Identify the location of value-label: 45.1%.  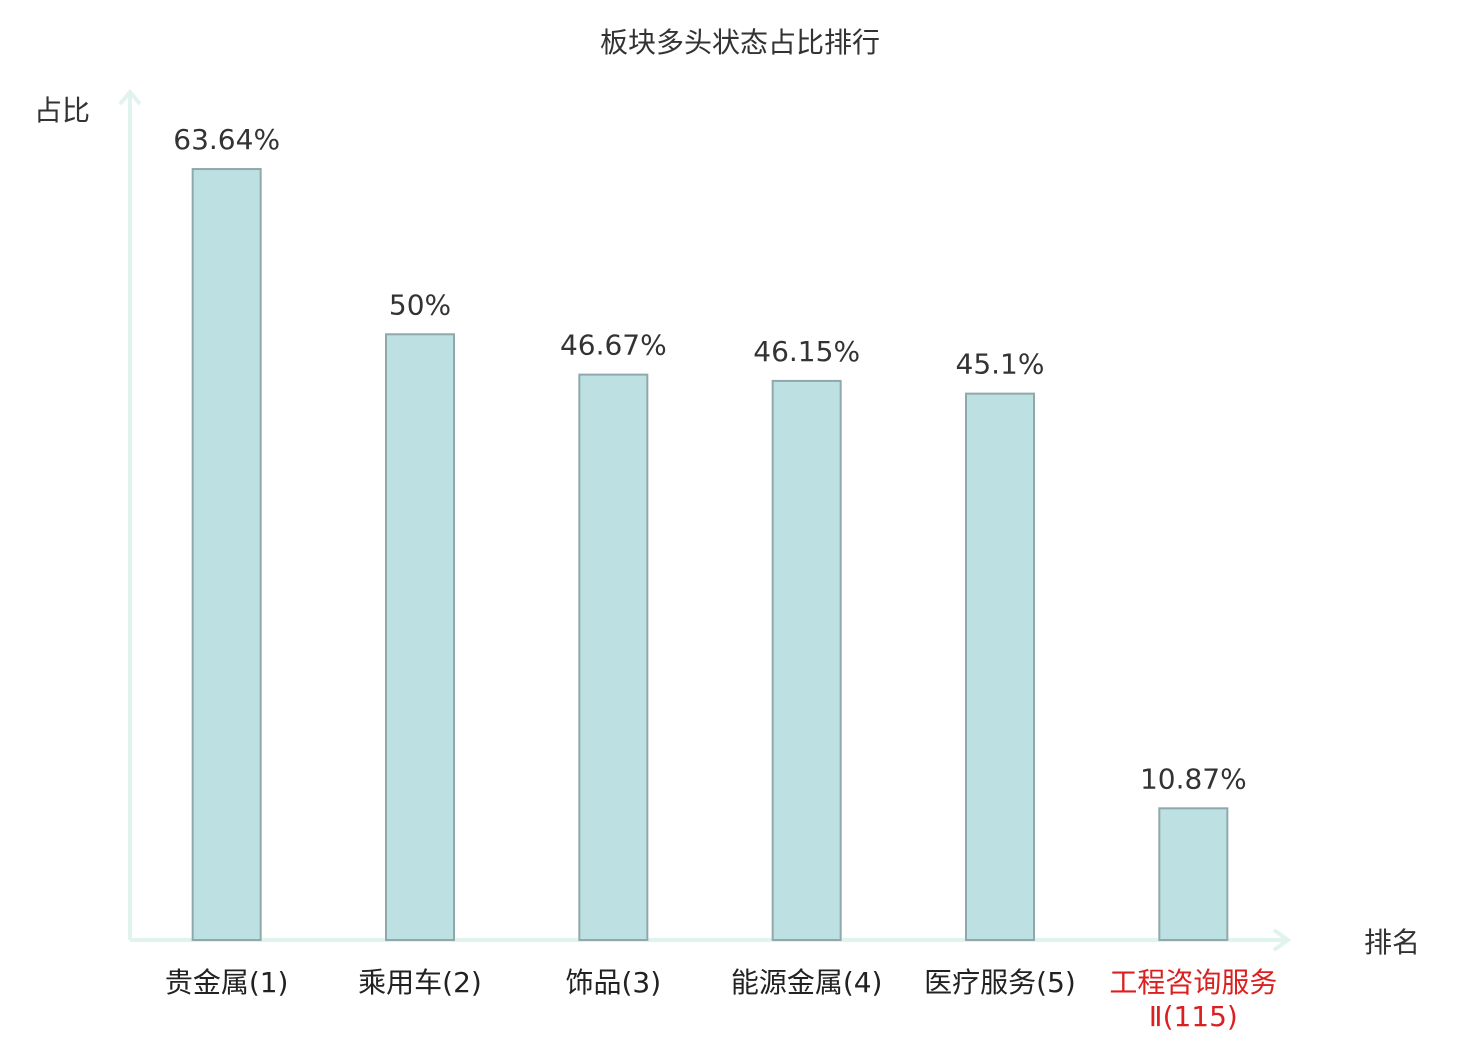
(1000, 364).